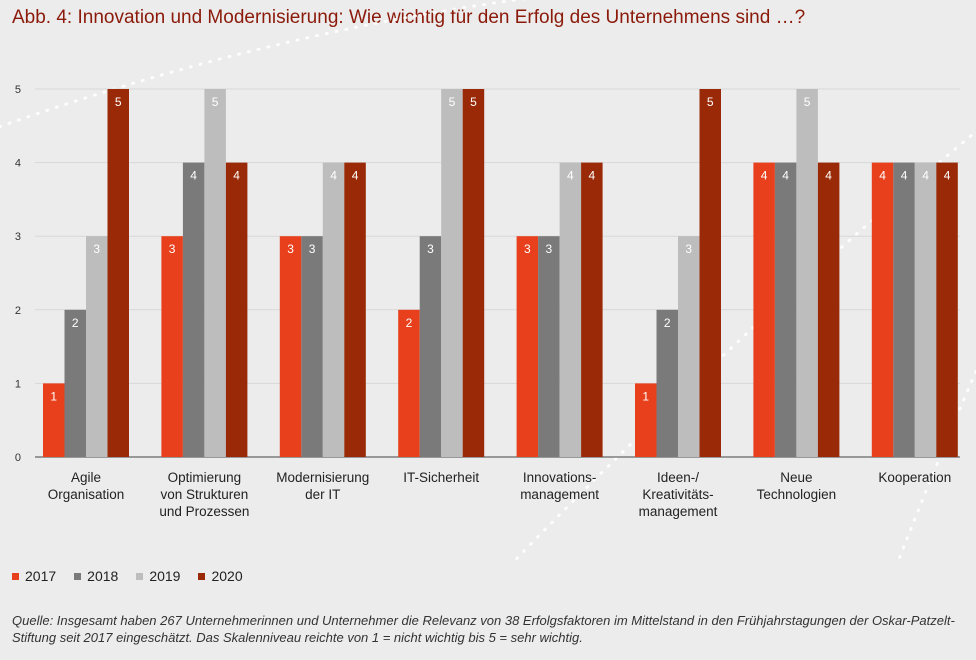  What do you see at coordinates (204, 494) in the screenshot?
I see `x-category-label: Optimierung von Strukturen und Prozessen` at bounding box center [204, 494].